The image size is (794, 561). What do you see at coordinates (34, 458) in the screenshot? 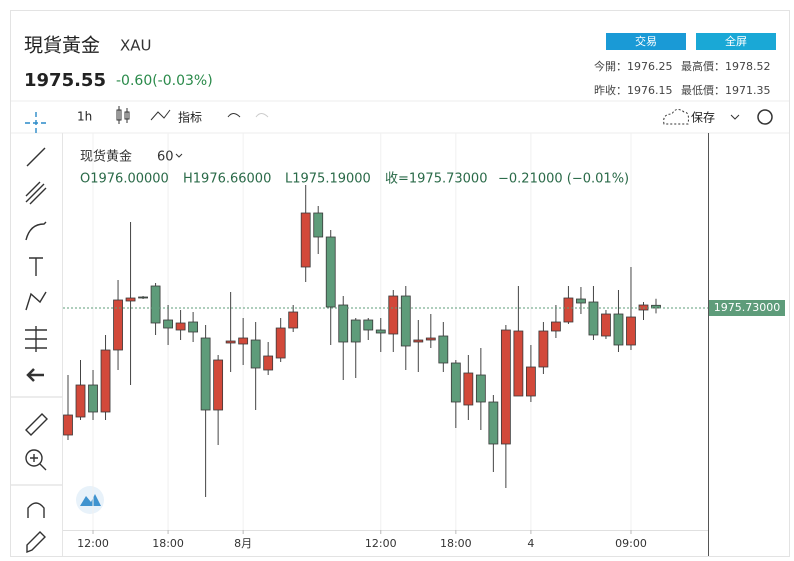
I see `zoom` at bounding box center [34, 458].